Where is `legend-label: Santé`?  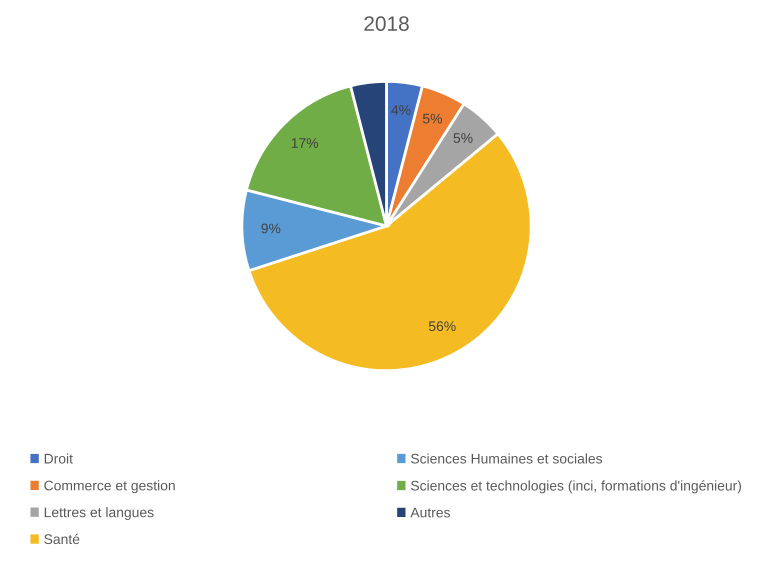
legend-label: Santé is located at coordinates (62, 539).